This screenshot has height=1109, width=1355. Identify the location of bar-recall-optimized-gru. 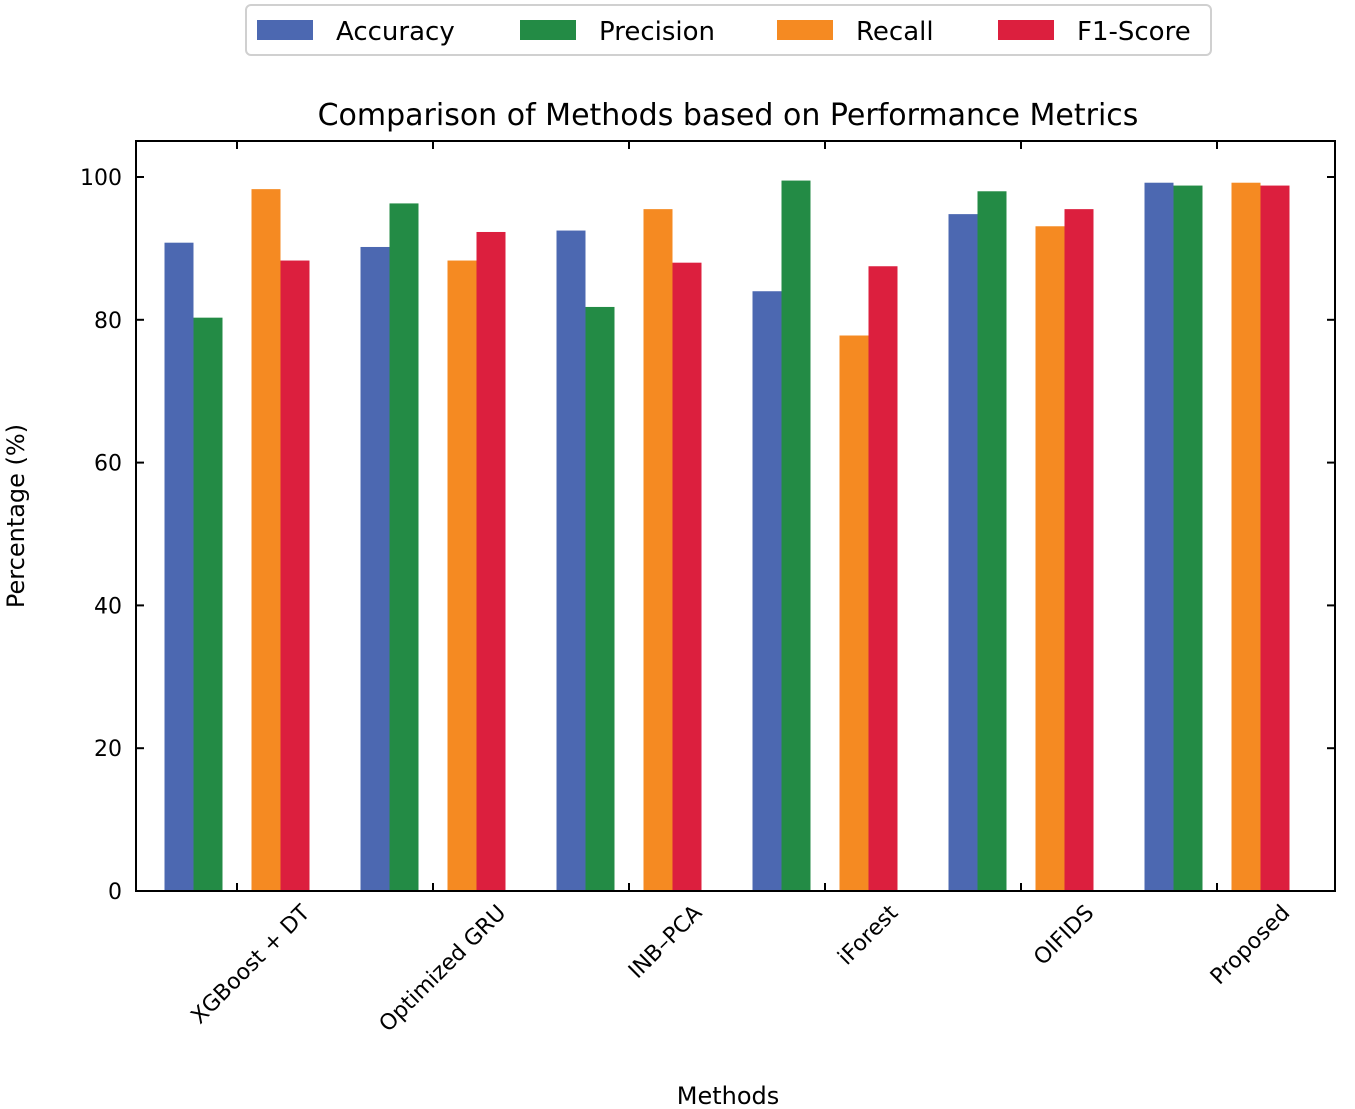
(462, 576).